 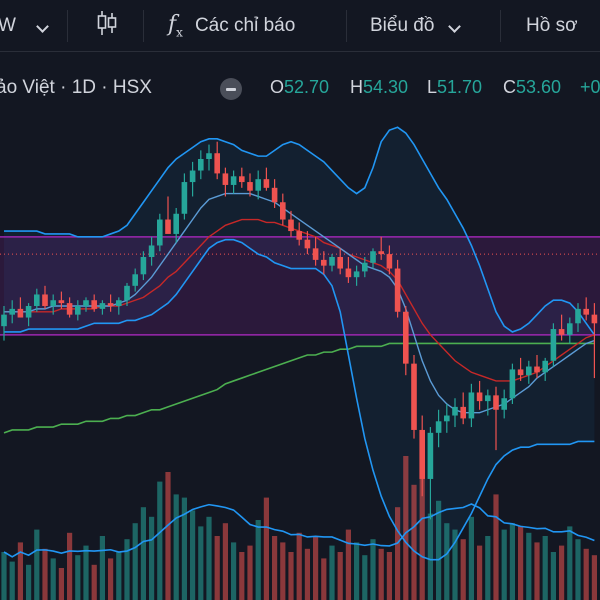 I want to click on volume-ma-line, so click(x=299, y=530).